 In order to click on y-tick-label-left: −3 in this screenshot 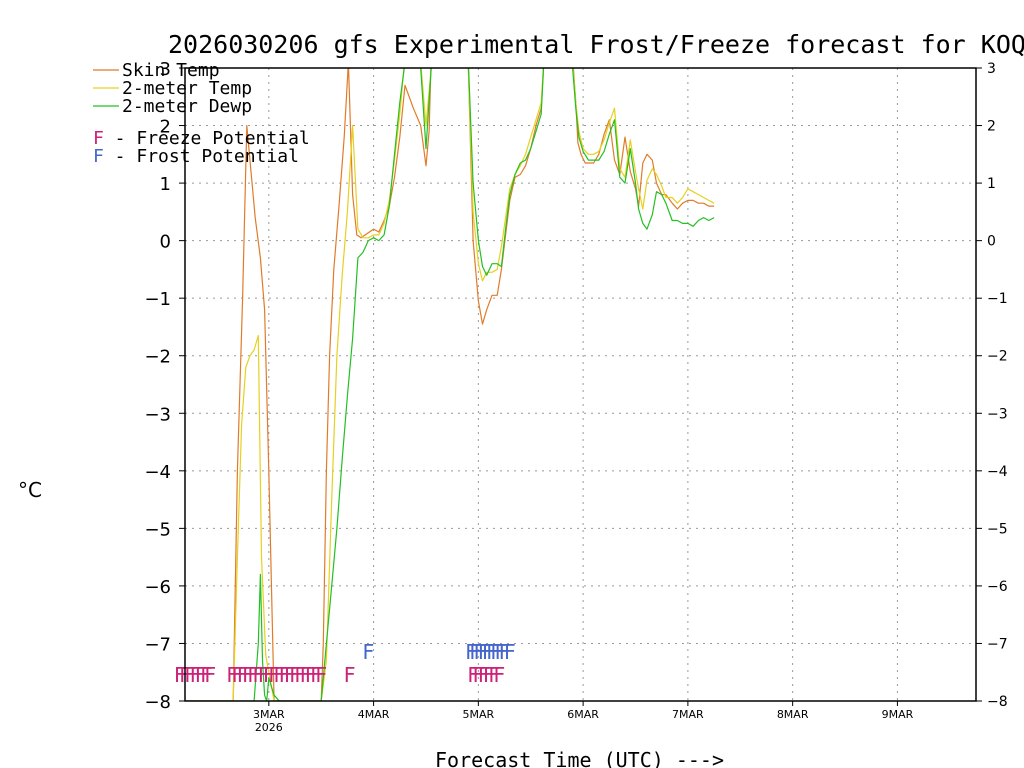, I will do `click(157, 414)`.